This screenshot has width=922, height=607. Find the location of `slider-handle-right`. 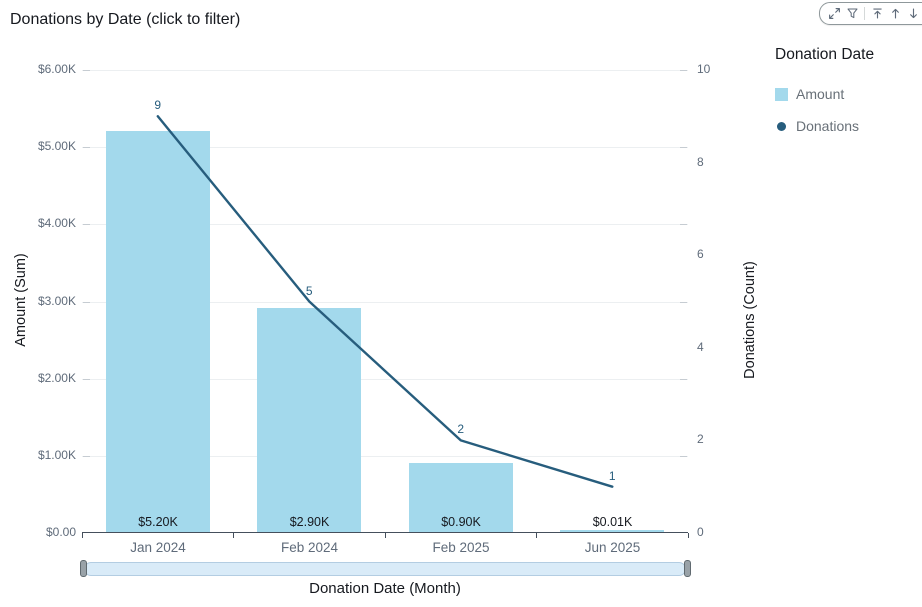

slider-handle-right is located at coordinates (687, 568).